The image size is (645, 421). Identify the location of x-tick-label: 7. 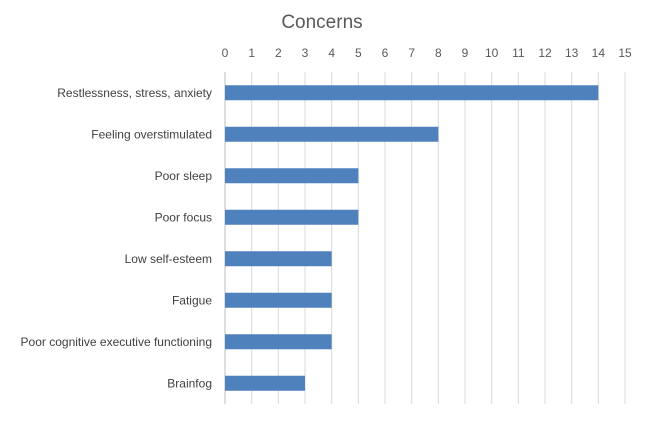
(411, 53).